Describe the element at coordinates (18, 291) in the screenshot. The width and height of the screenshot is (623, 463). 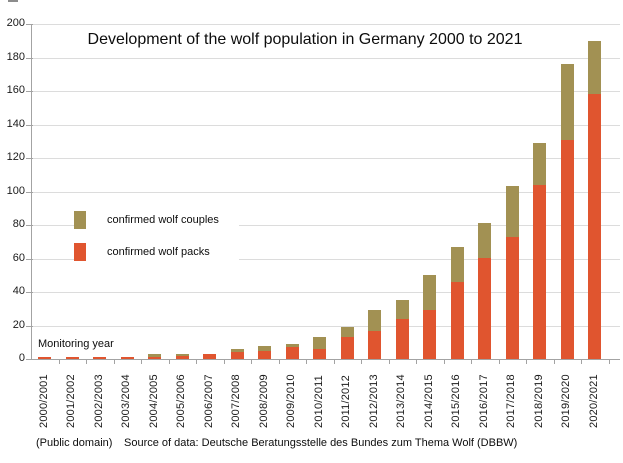
I see `y-tick-label: 40` at that location.